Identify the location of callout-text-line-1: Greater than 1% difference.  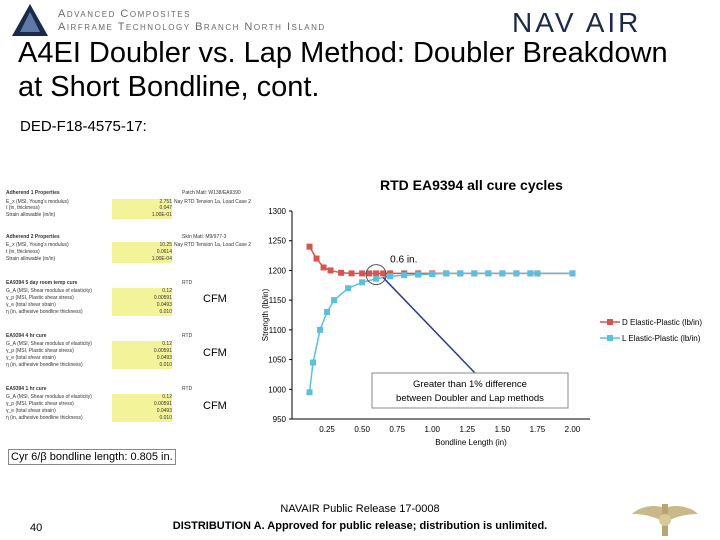
(470, 384).